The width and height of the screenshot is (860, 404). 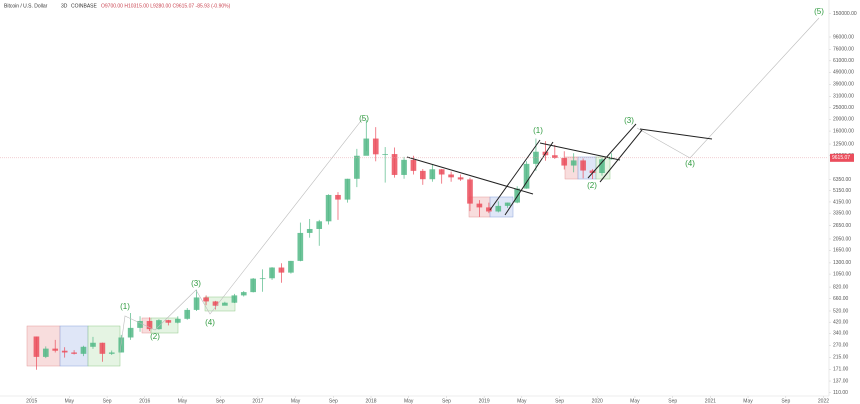 What do you see at coordinates (842, 202) in the screenshot?
I see `y-tick-label: 4150.00` at bounding box center [842, 202].